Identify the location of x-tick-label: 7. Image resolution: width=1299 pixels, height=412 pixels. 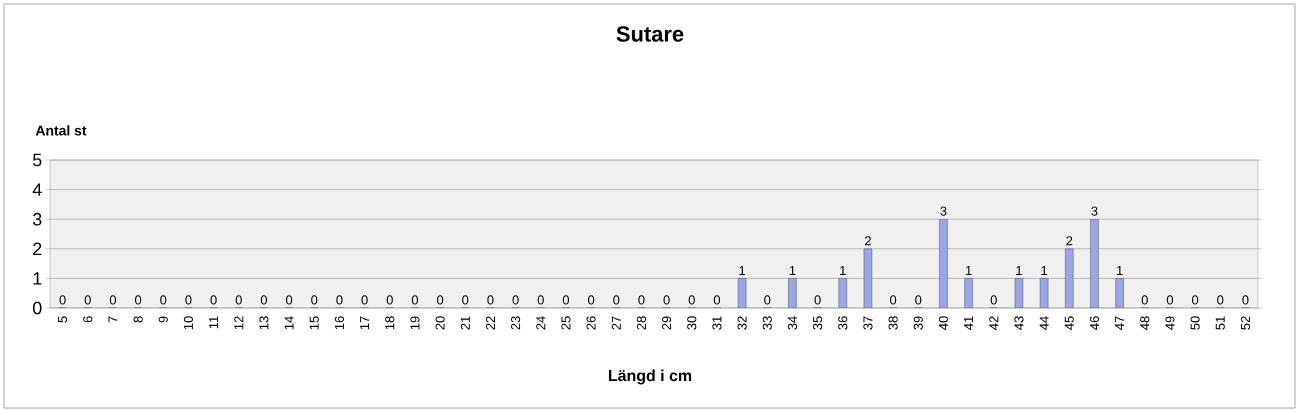
(113, 319).